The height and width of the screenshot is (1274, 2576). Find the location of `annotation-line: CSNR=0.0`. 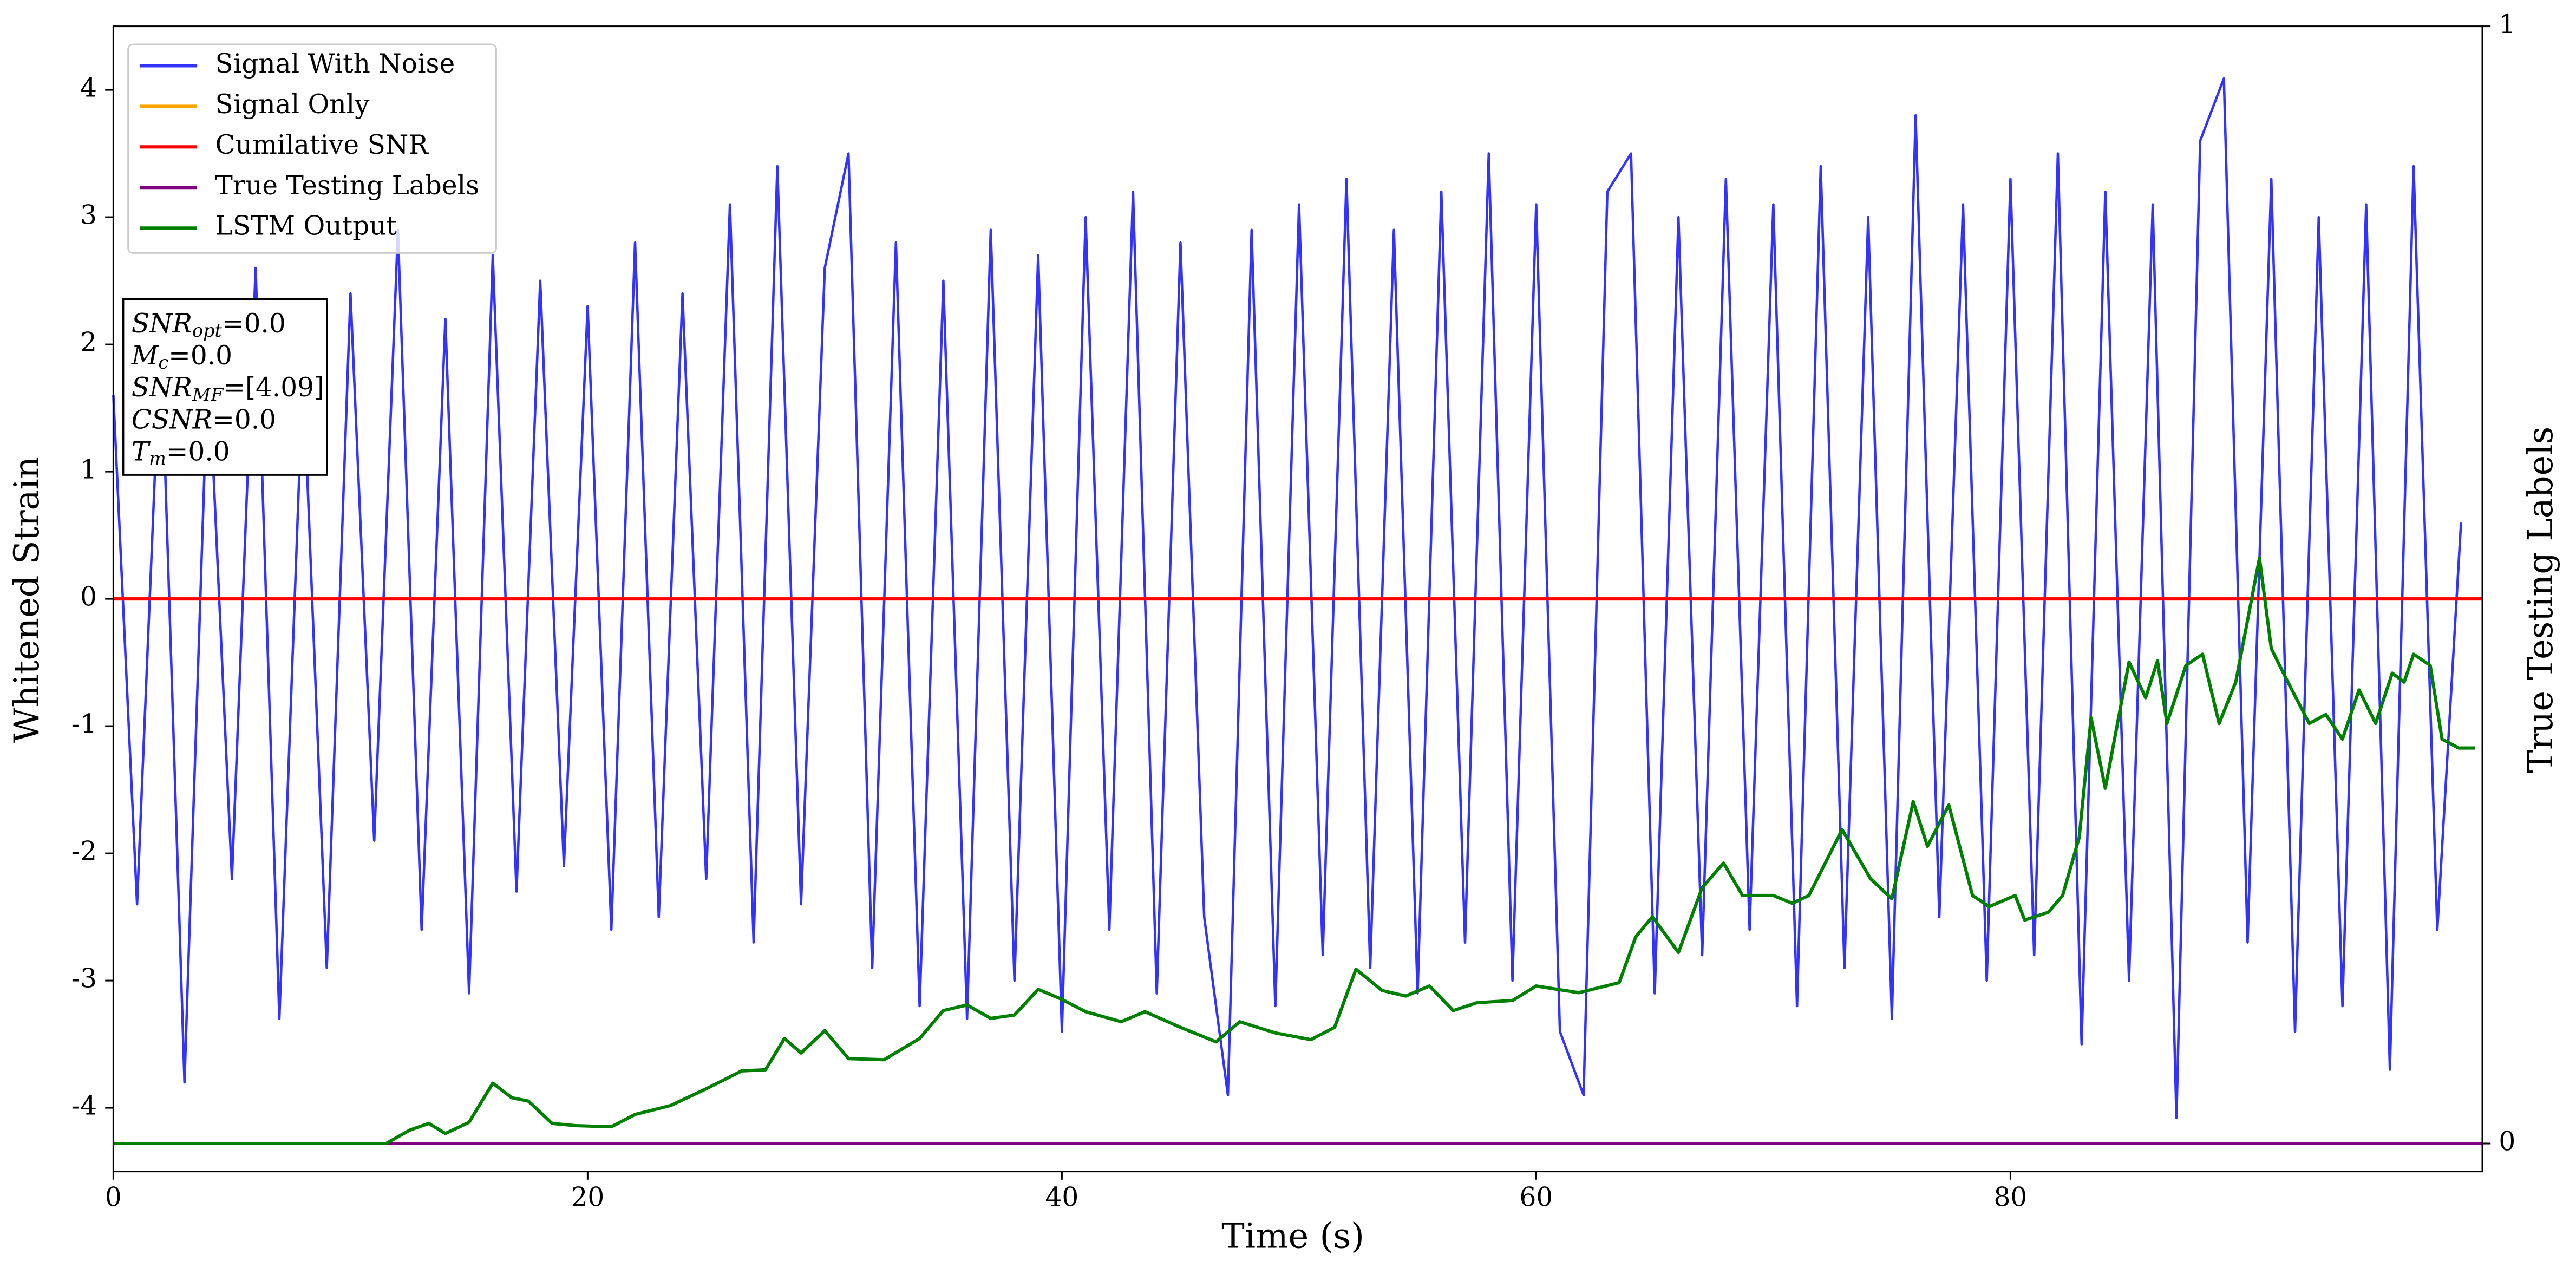

annotation-line: CSNR=0.0 is located at coordinates (204, 419).